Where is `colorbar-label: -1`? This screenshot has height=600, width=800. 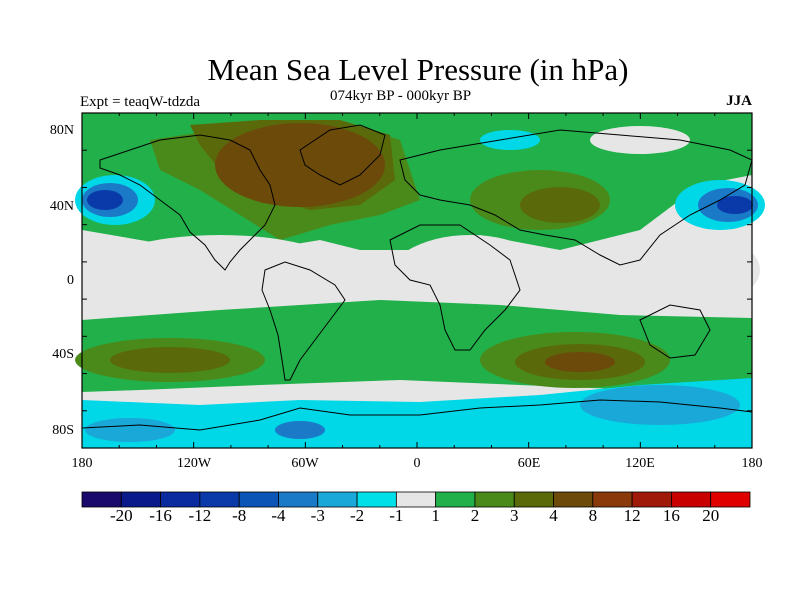
colorbar-label: -1 is located at coordinates (396, 515).